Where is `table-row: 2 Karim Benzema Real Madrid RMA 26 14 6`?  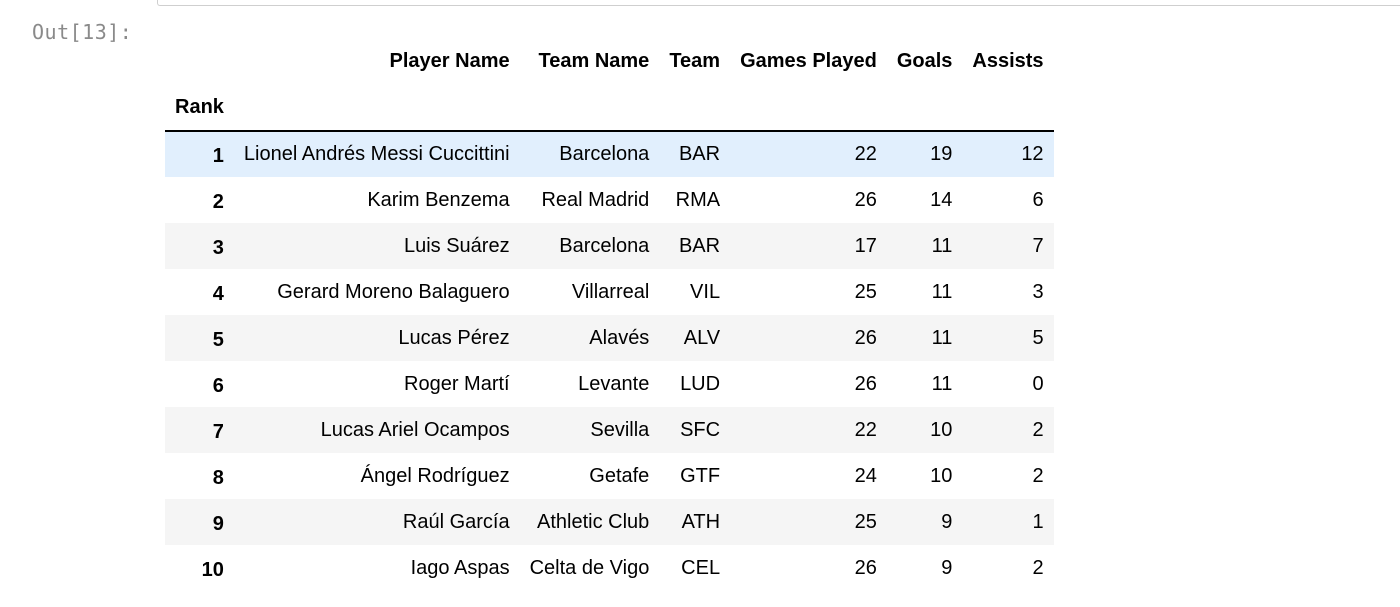
table-row: 2 Karim Benzema Real Madrid RMA 26 14 6 is located at coordinates (609, 200).